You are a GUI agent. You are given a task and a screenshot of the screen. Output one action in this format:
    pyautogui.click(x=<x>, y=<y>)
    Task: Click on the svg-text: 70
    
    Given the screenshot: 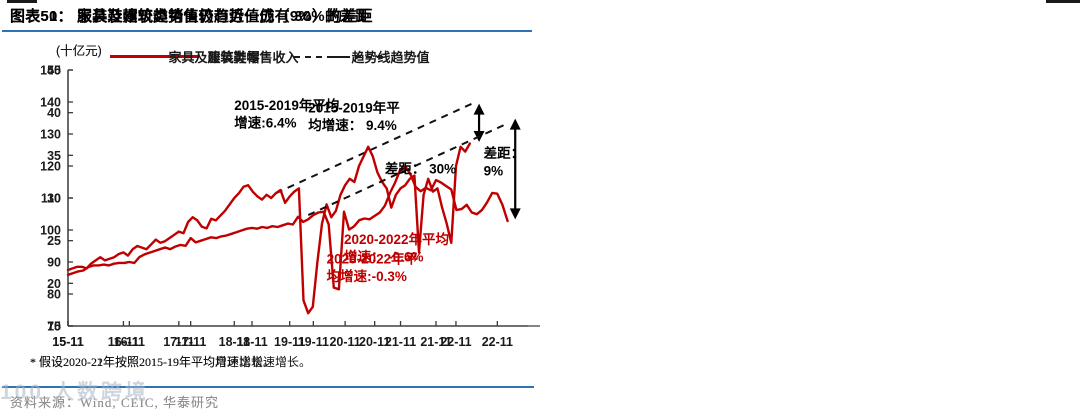 What is the action you would take?
    pyautogui.click(x=54, y=327)
    